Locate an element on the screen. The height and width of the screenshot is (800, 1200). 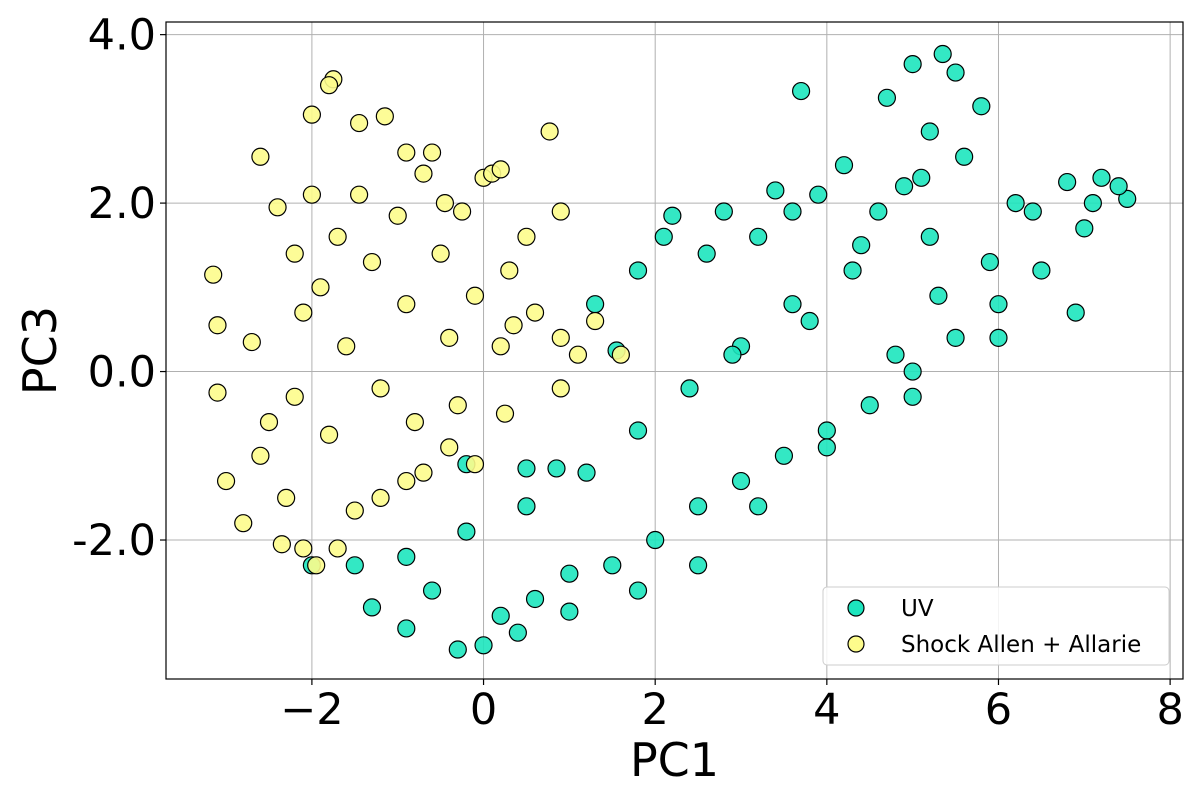
legend: UV Shock Allen + Allarie is located at coordinates (996, 626).